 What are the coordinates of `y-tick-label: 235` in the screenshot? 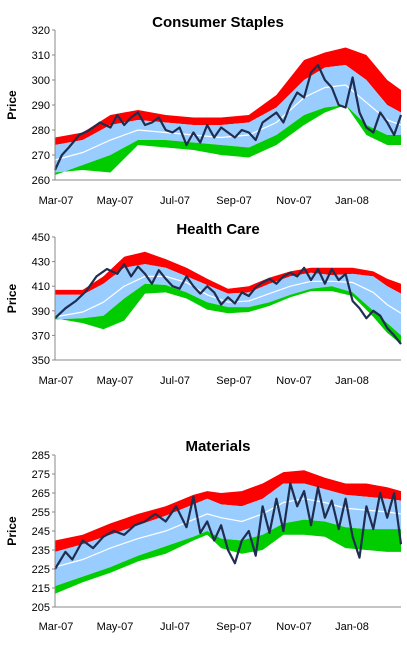 It's located at (41, 551).